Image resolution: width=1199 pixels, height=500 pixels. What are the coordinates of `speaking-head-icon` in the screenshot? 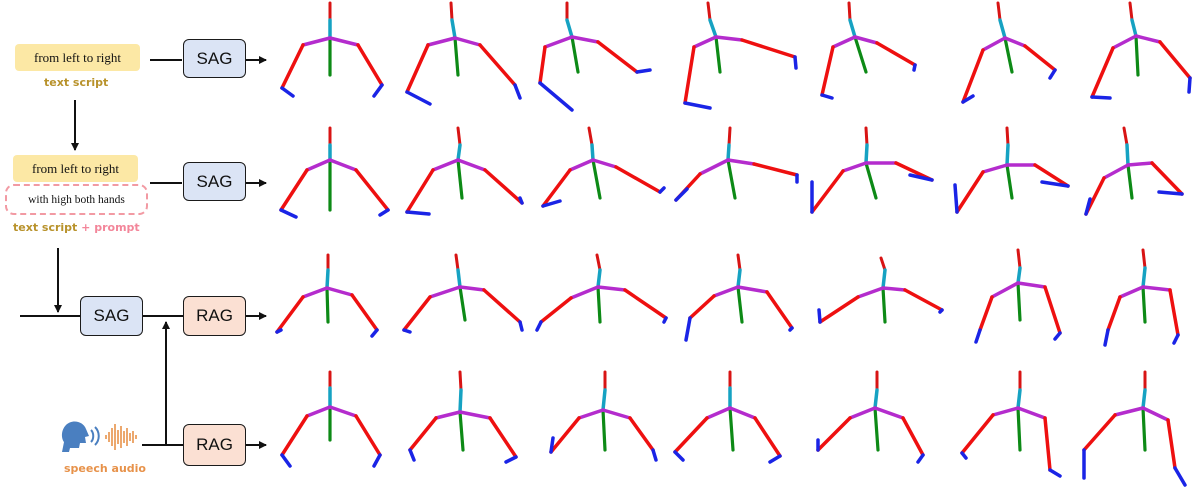 It's located at (80, 436).